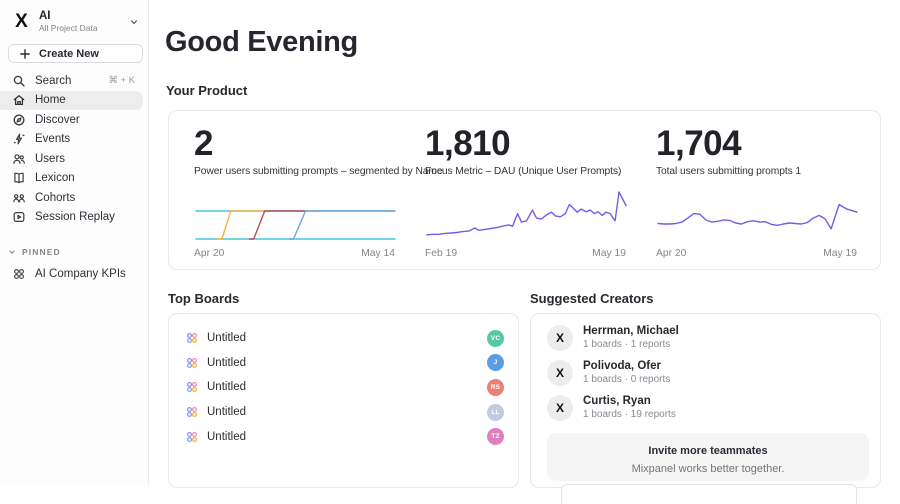 Image resolution: width=900 pixels, height=504 pixels. Describe the element at coordinates (75, 252) in the screenshot. I see `pinned-section-header: PINNED` at that location.